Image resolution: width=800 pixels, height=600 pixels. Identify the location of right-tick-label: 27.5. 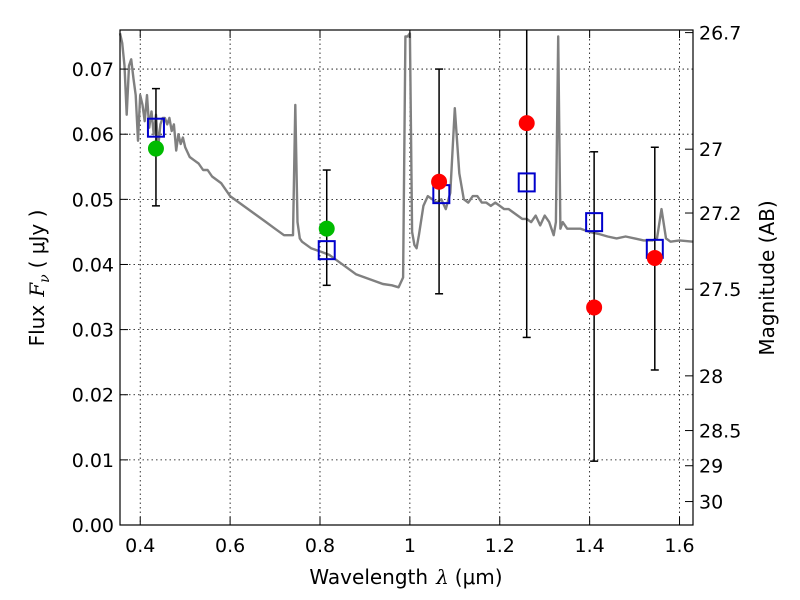
(720, 290).